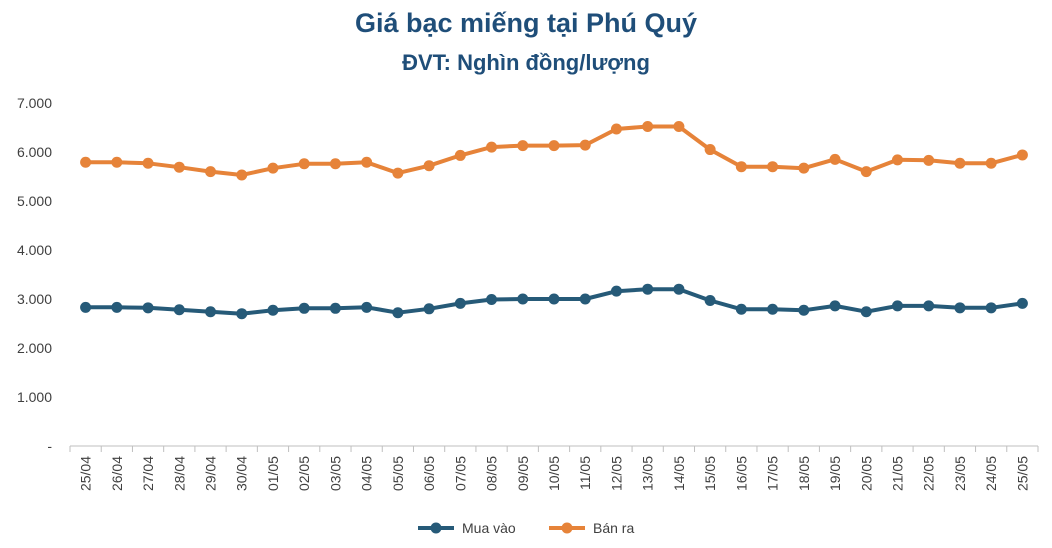  Describe the element at coordinates (523, 473) in the screenshot. I see `x-tick-label: 09/05` at that location.